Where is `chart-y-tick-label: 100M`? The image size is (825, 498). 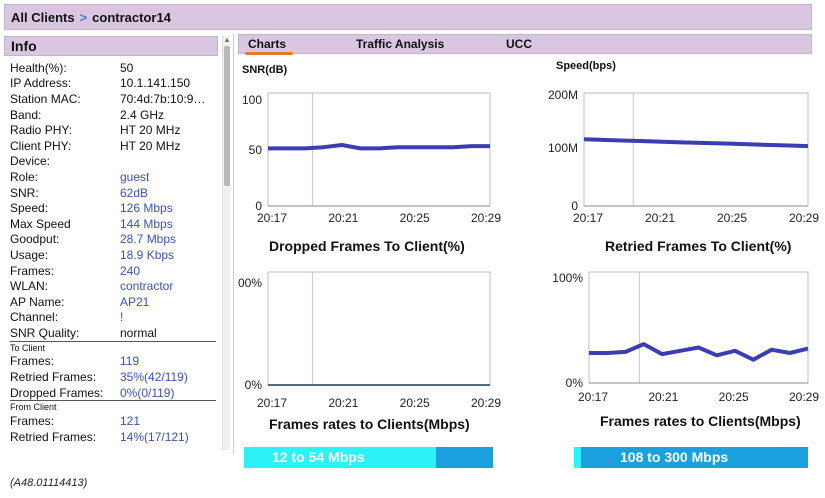
chart-y-tick-label: 100M is located at coordinates (563, 148).